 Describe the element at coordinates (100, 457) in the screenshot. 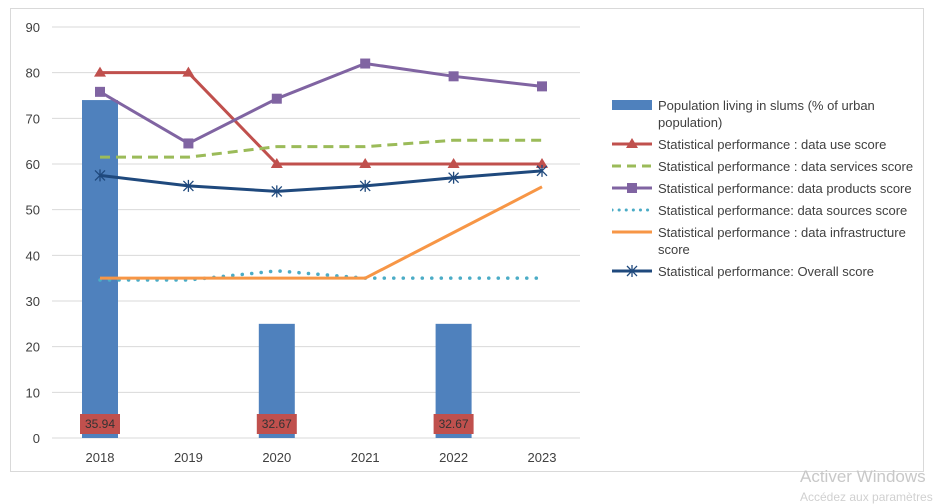

I see `x-tick-label: 2018` at that location.